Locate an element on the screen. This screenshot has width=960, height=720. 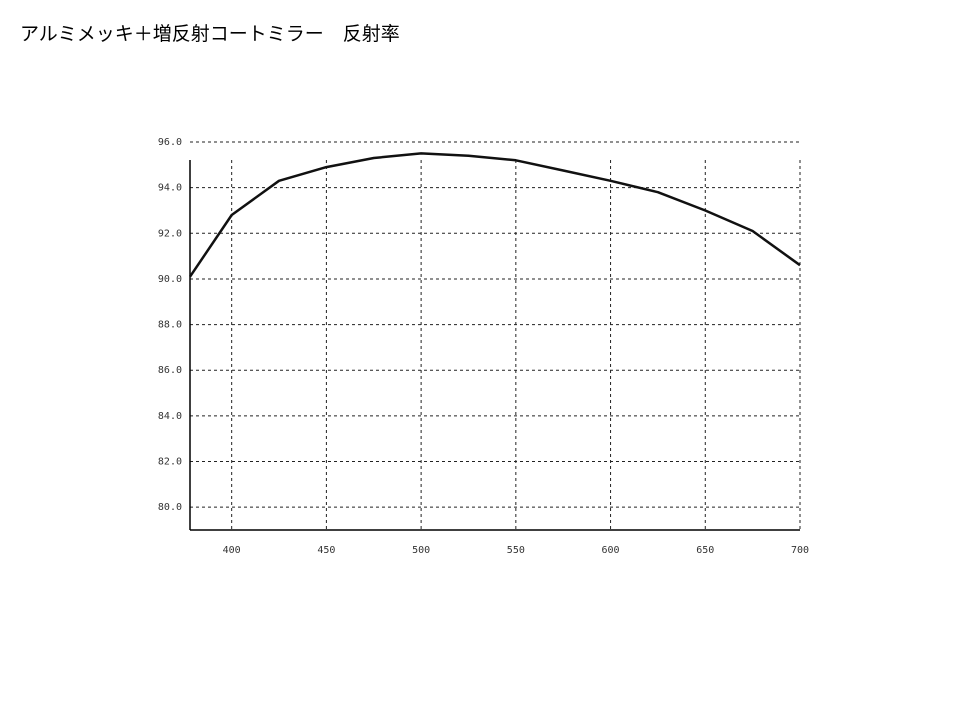
x-tick-label: 450 is located at coordinates (326, 550).